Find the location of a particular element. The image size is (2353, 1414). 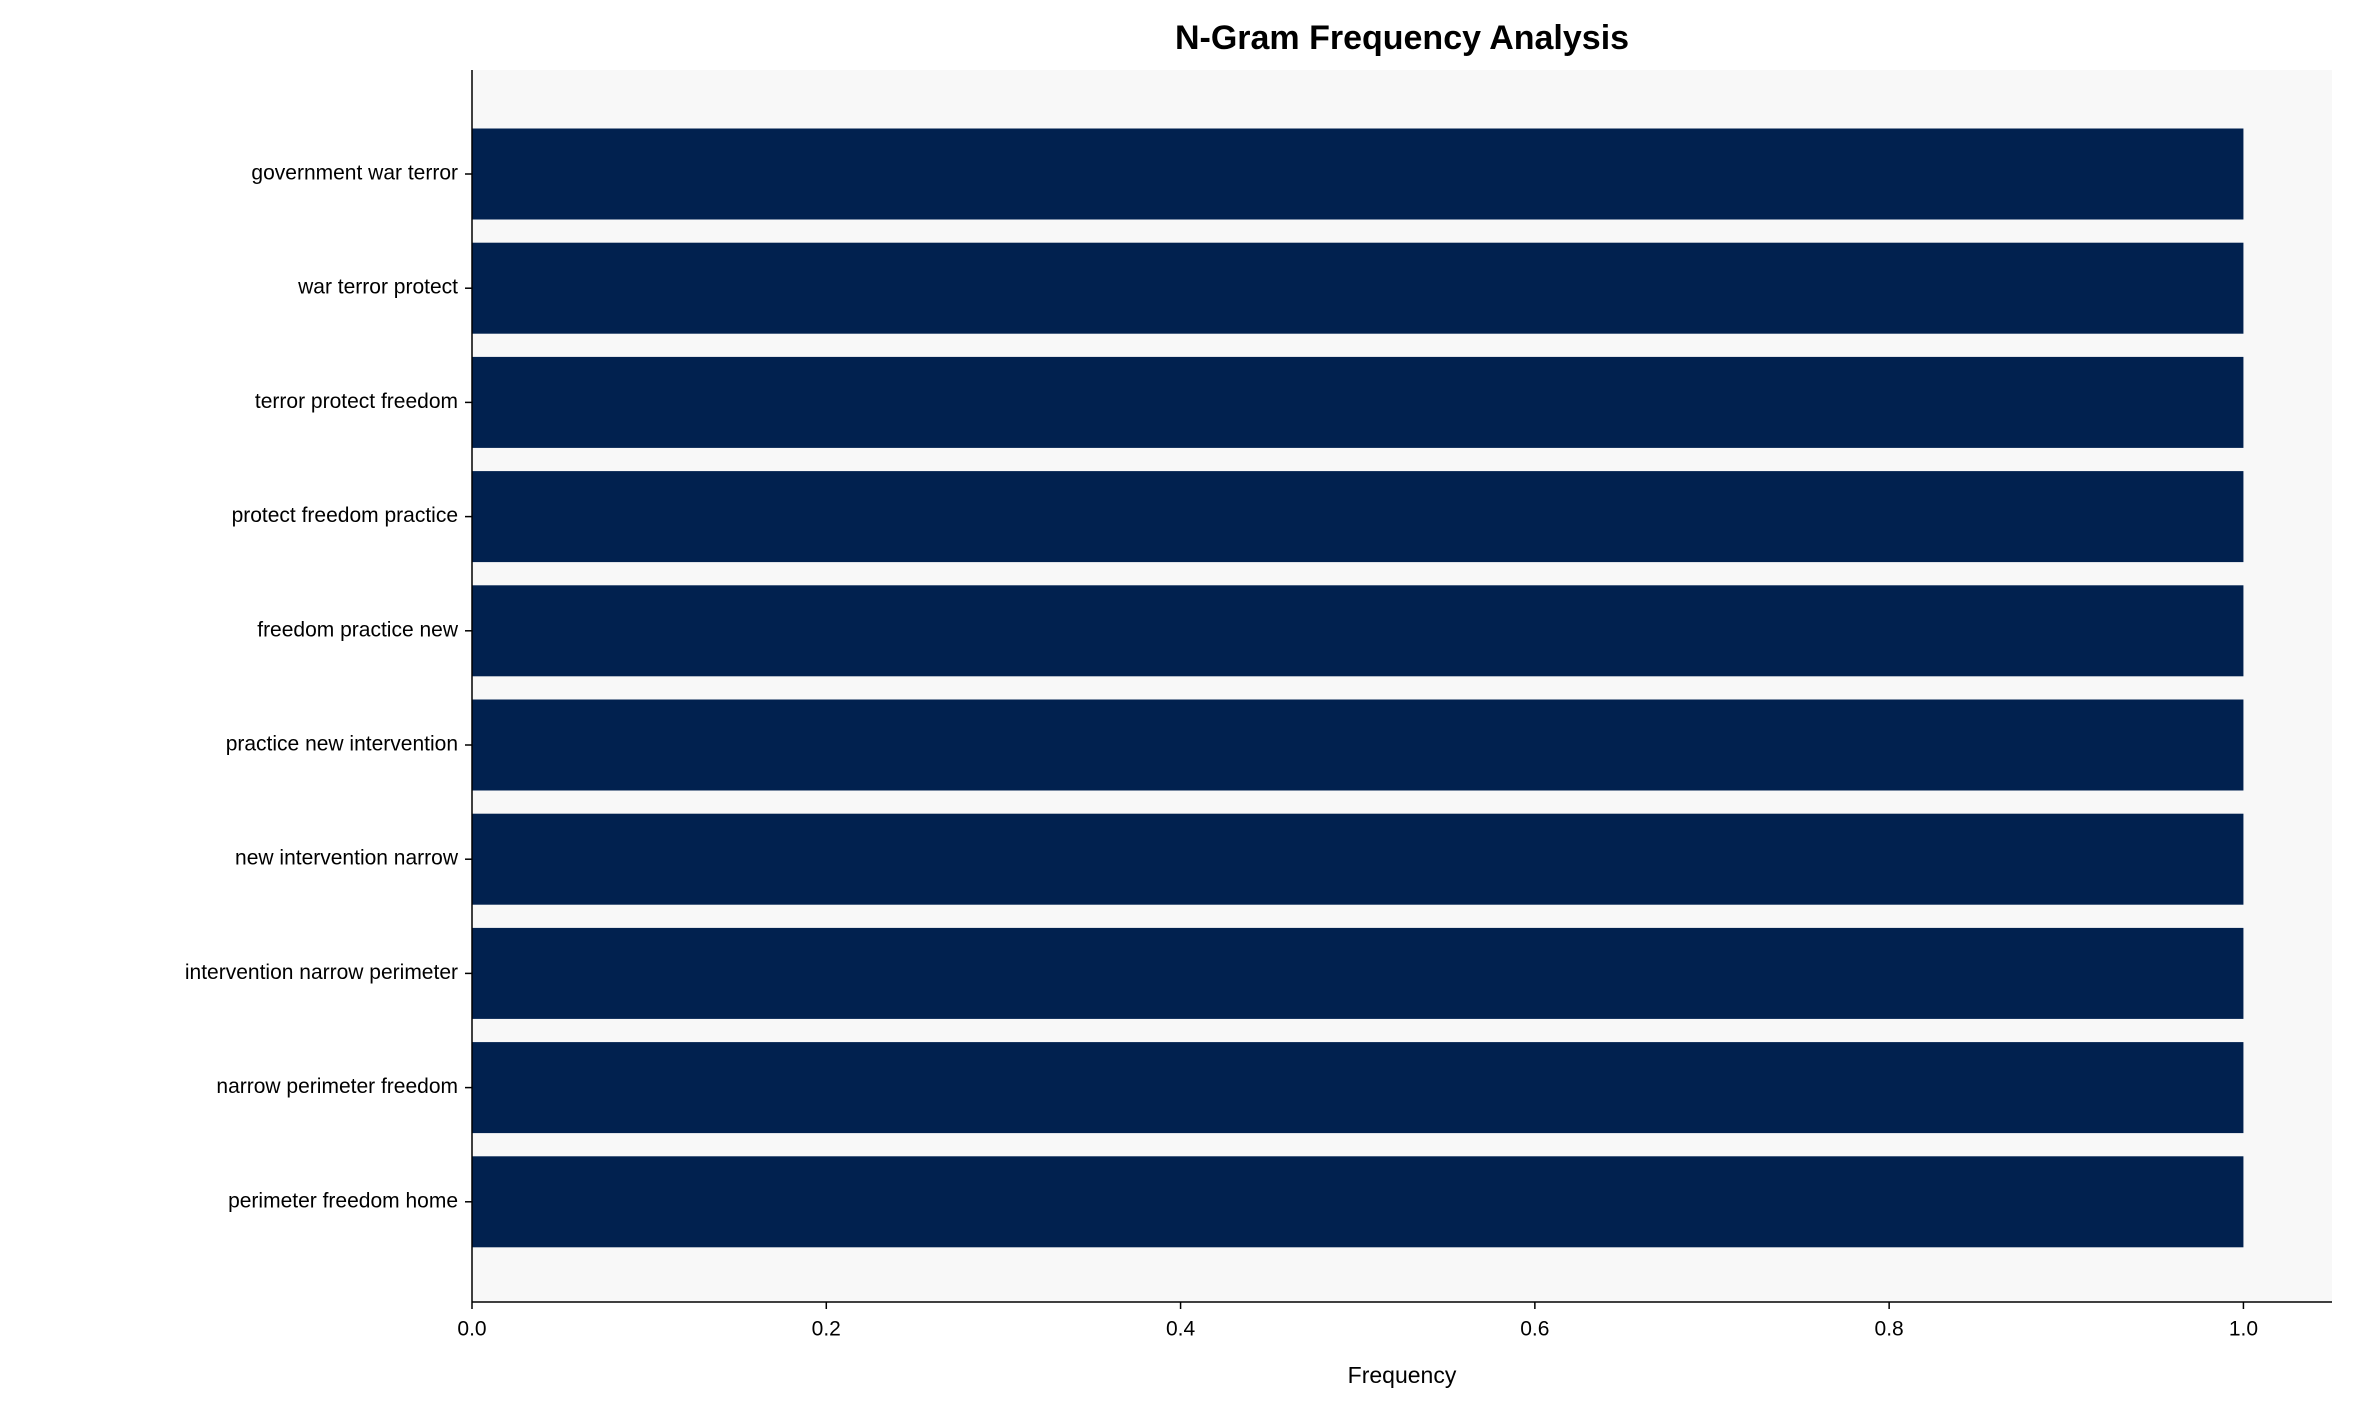

x-tick-label: 1.0 is located at coordinates (2243, 1329).